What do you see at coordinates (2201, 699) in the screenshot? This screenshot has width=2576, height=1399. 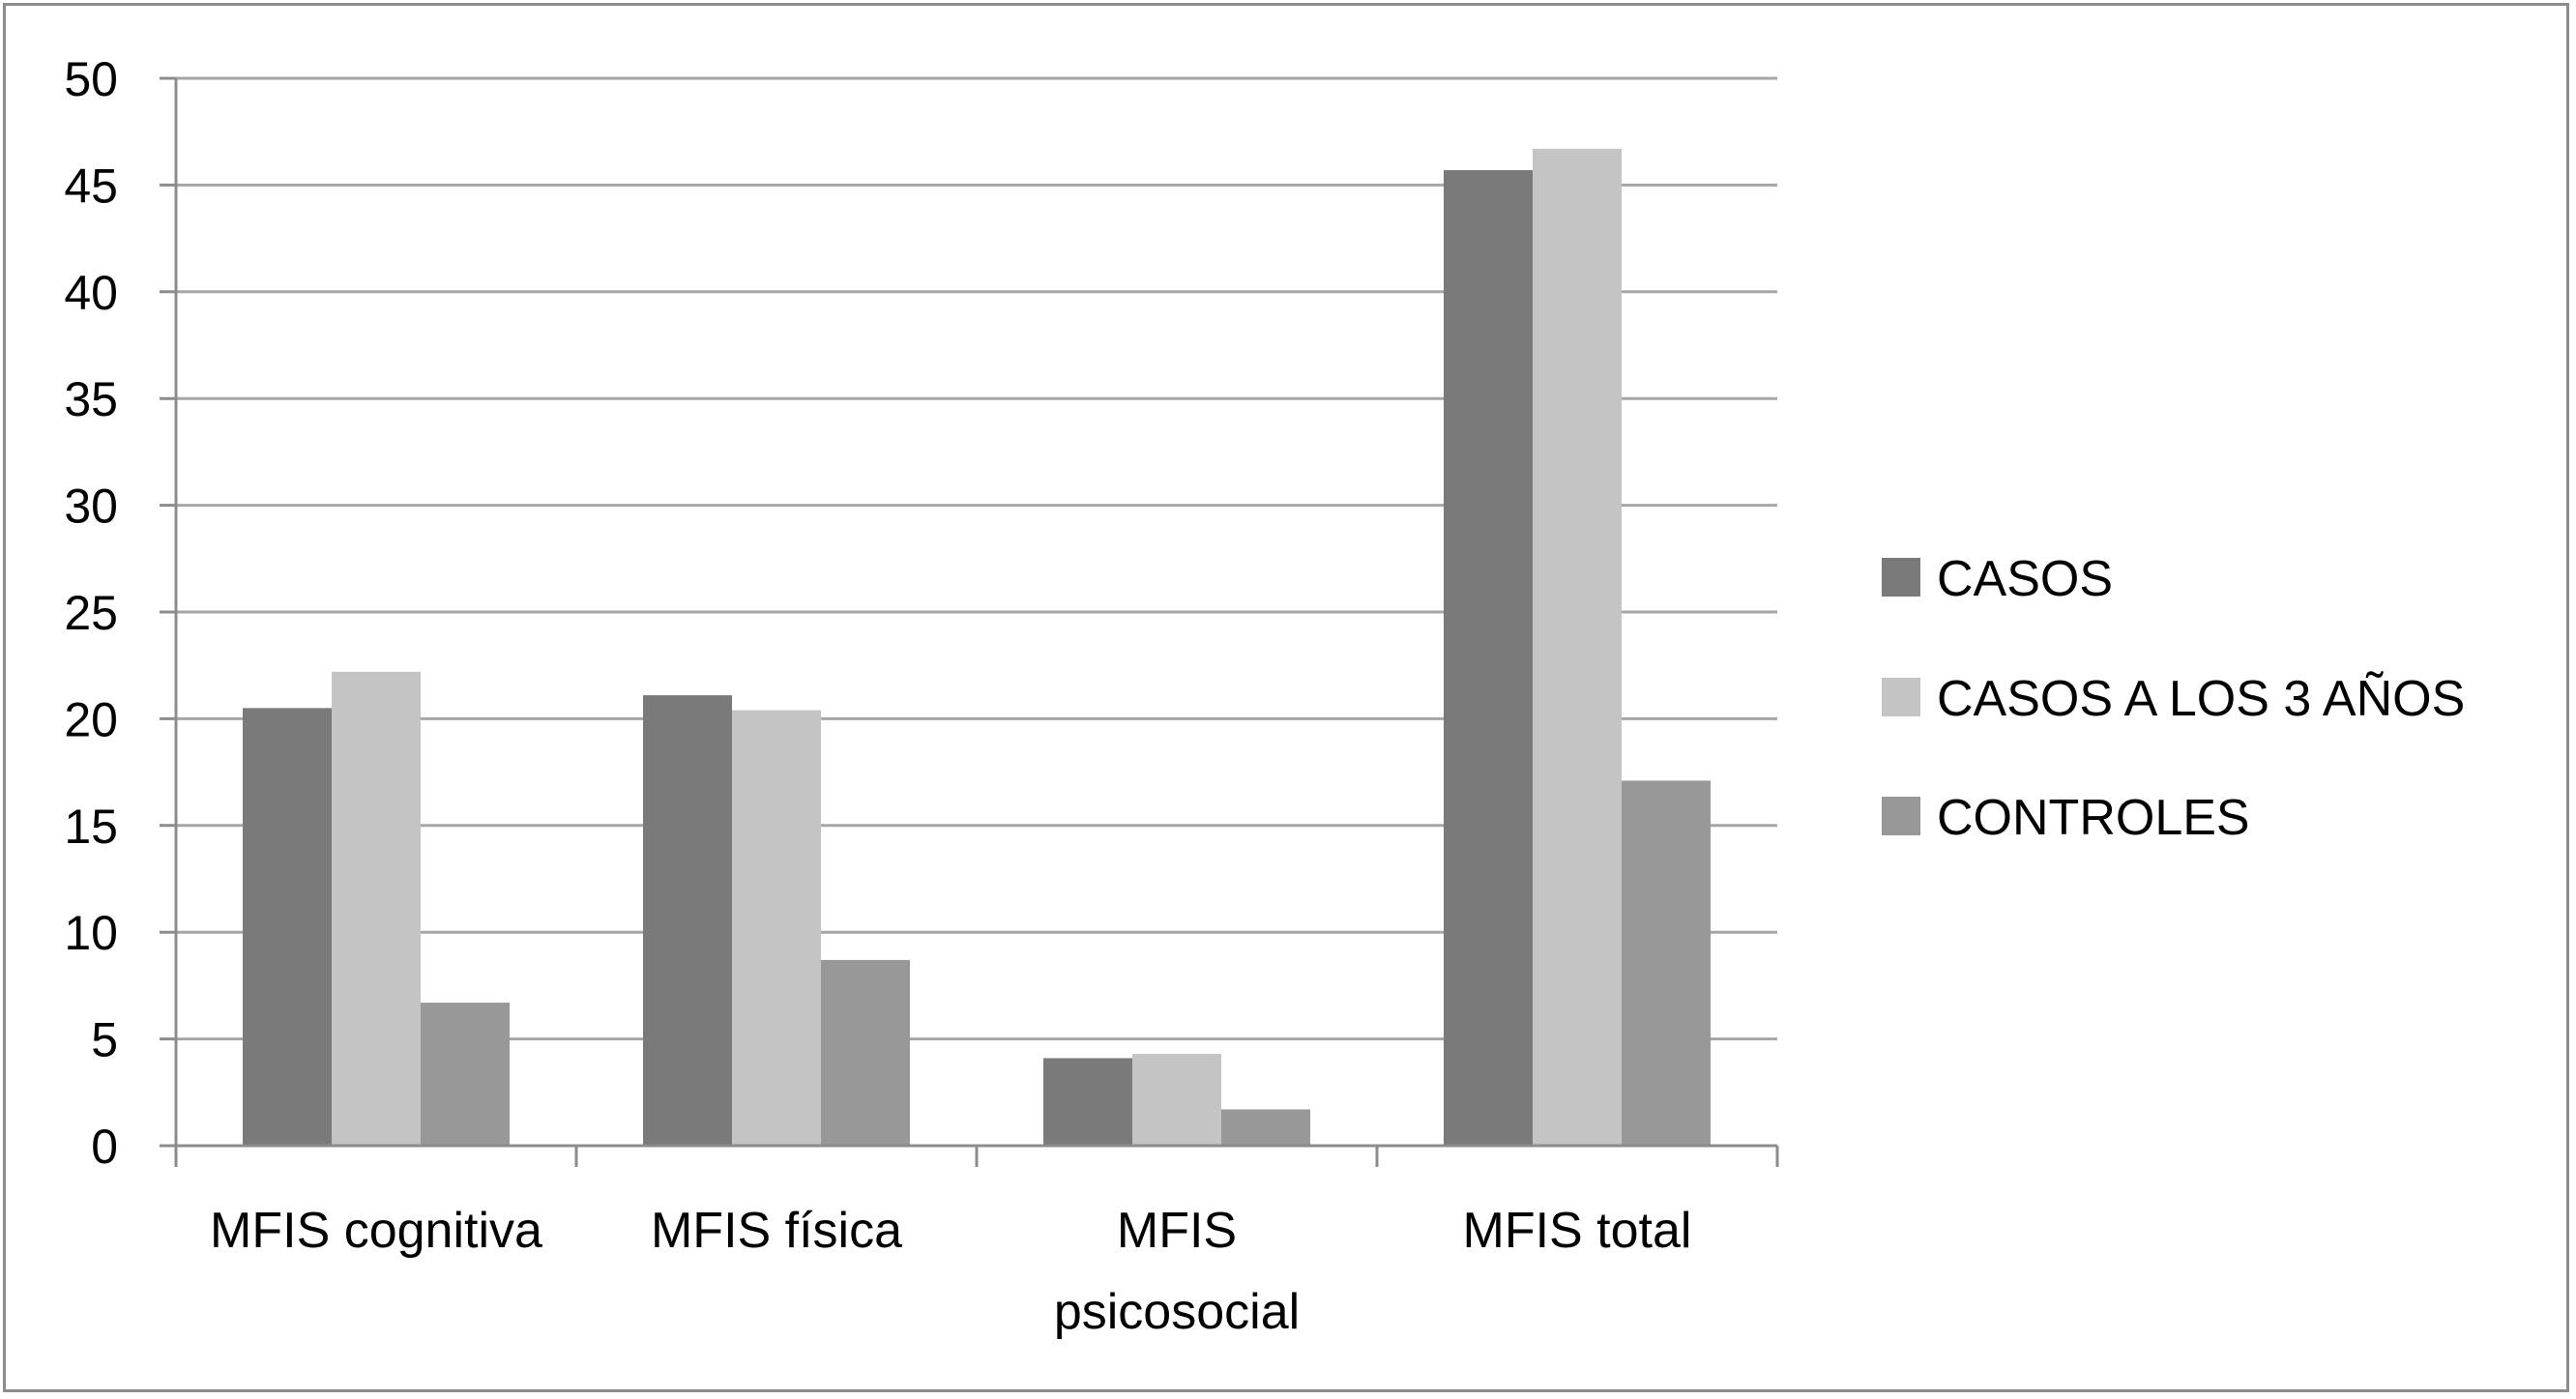 I see `legend-label: CASOS A LOS 3 AÑOS` at bounding box center [2201, 699].